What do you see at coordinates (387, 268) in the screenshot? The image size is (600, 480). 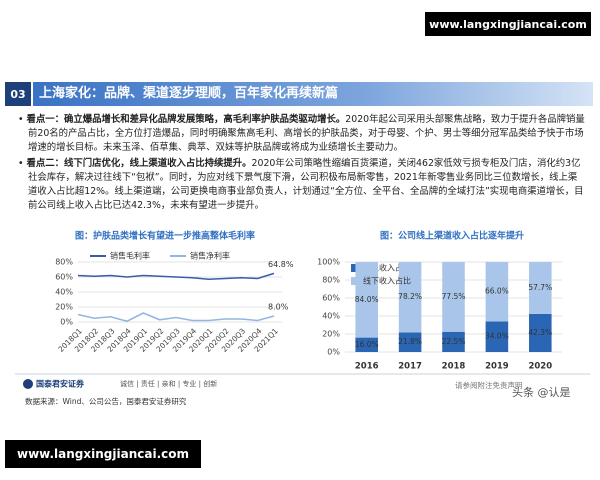 I see `legend-label: 线上收入占比` at bounding box center [387, 268].